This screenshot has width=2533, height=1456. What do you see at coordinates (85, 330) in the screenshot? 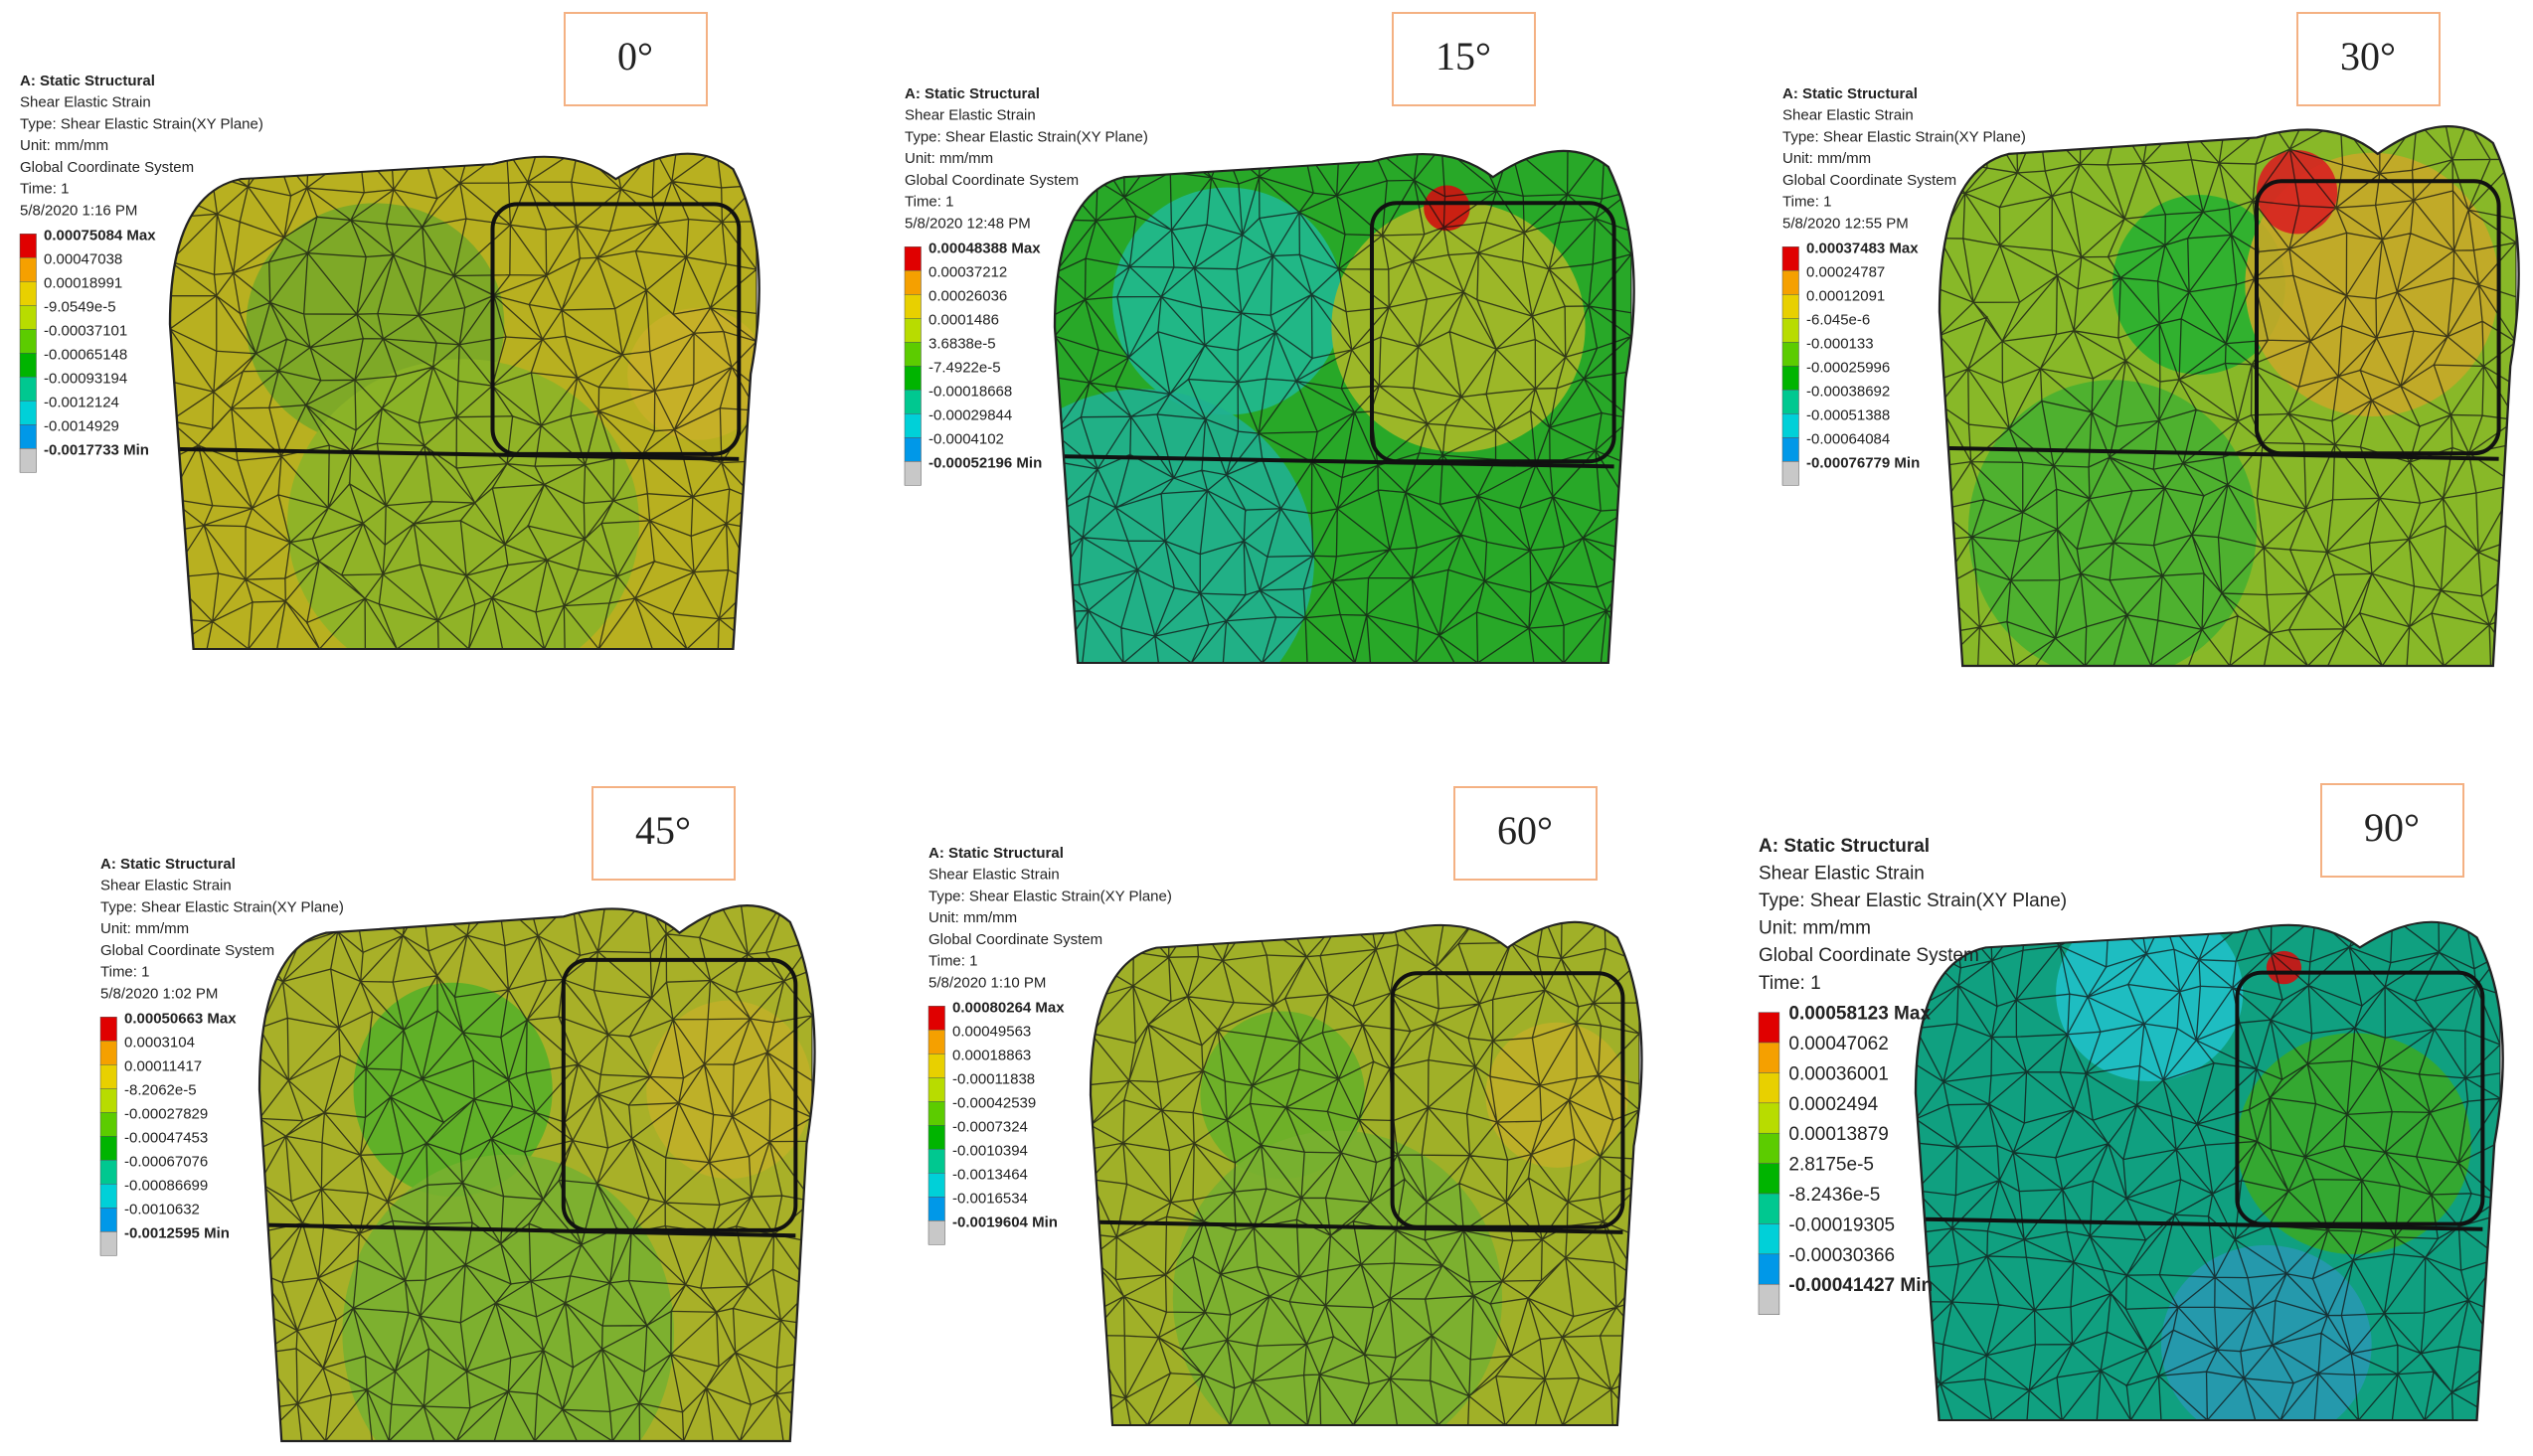
I see `legend-label: -0.00037101` at bounding box center [85, 330].